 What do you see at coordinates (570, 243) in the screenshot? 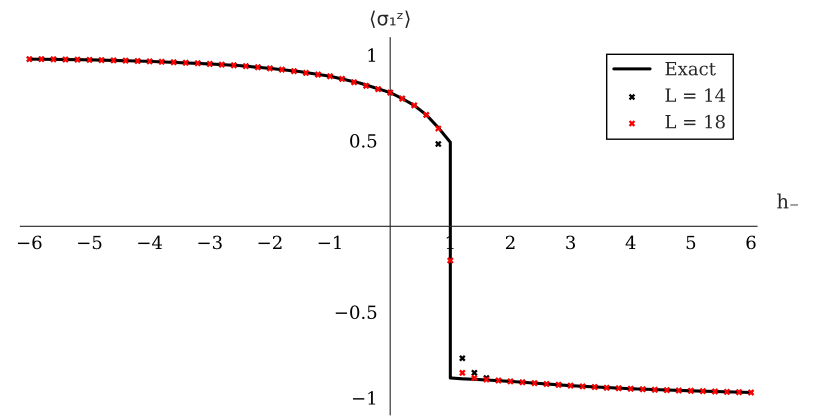
I see `x-tick-label: 3` at bounding box center [570, 243].